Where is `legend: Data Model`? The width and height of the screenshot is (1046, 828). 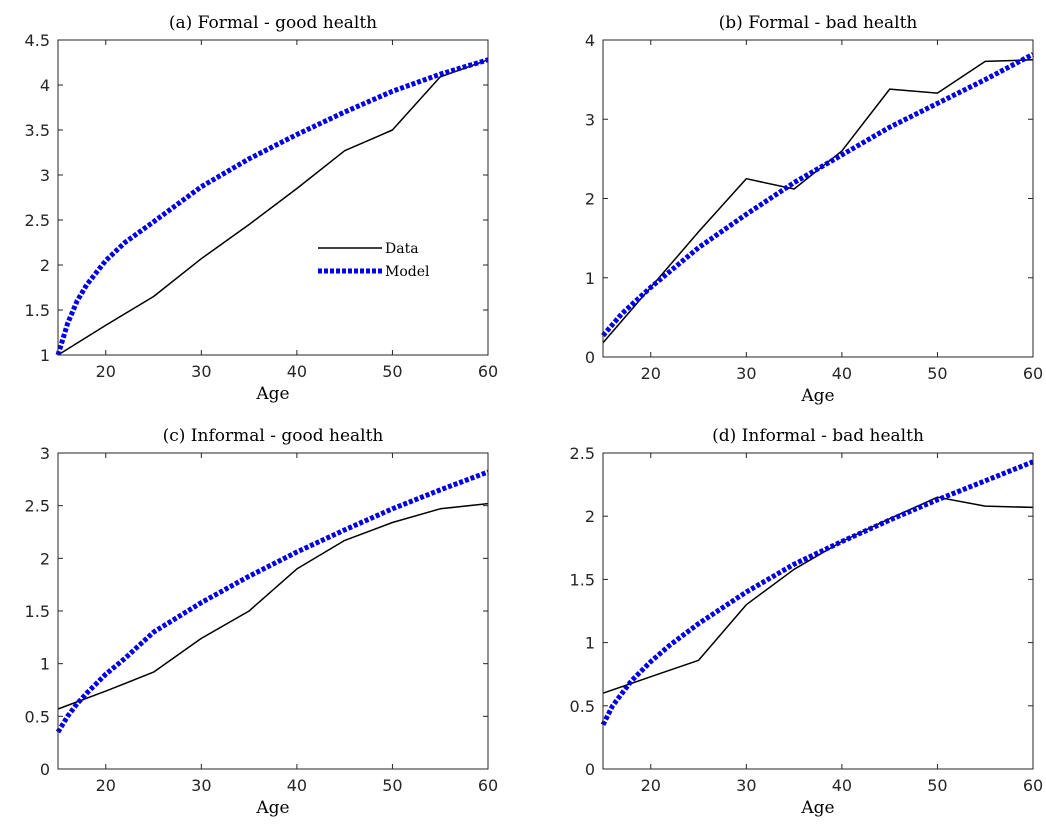
legend: Data Model is located at coordinates (379, 259).